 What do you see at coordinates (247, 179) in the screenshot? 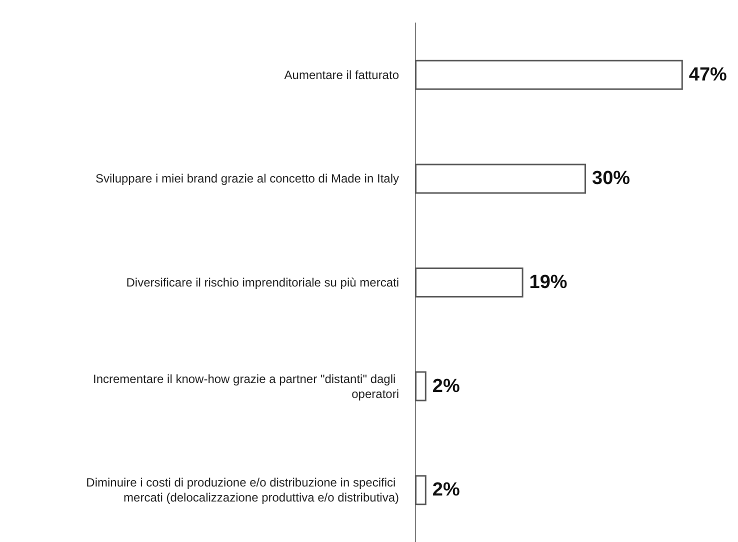
I see `y-tick-label: Sviluppare i miei brand grazie al concetto di Made in Italy` at bounding box center [247, 179].